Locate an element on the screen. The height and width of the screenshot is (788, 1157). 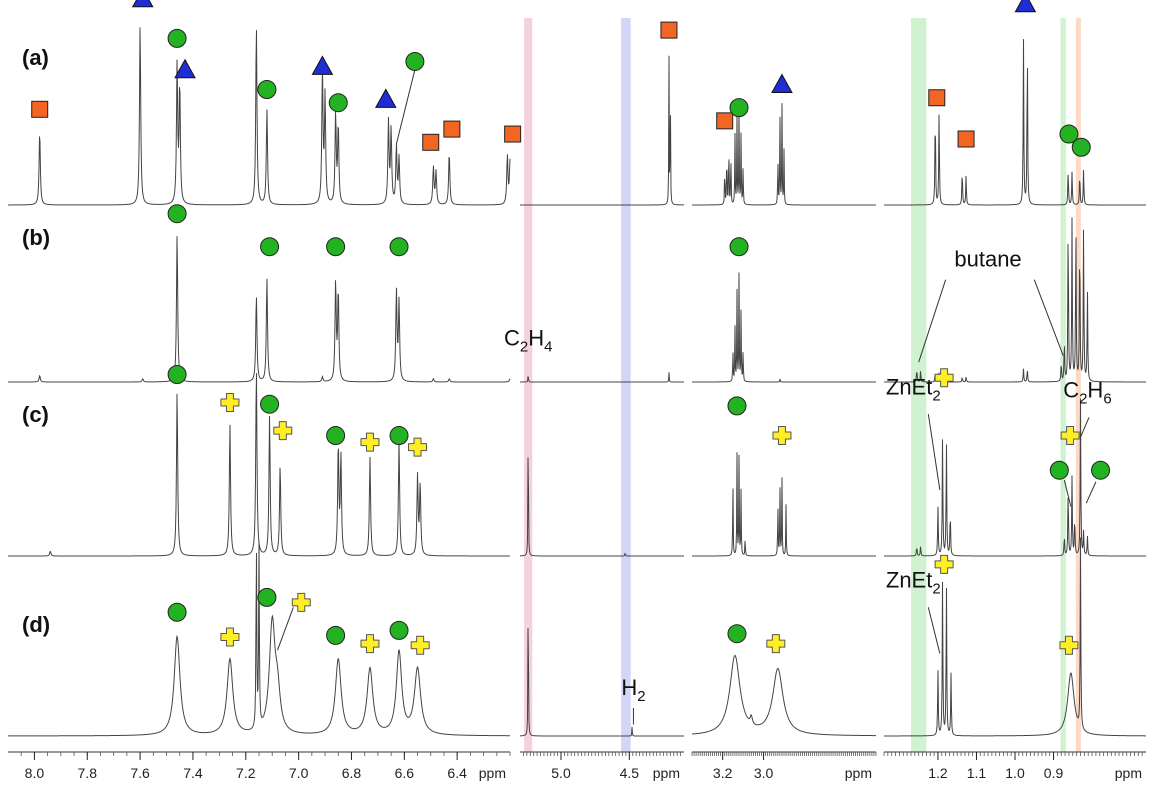
tick-label: 7.8 is located at coordinates (88, 773).